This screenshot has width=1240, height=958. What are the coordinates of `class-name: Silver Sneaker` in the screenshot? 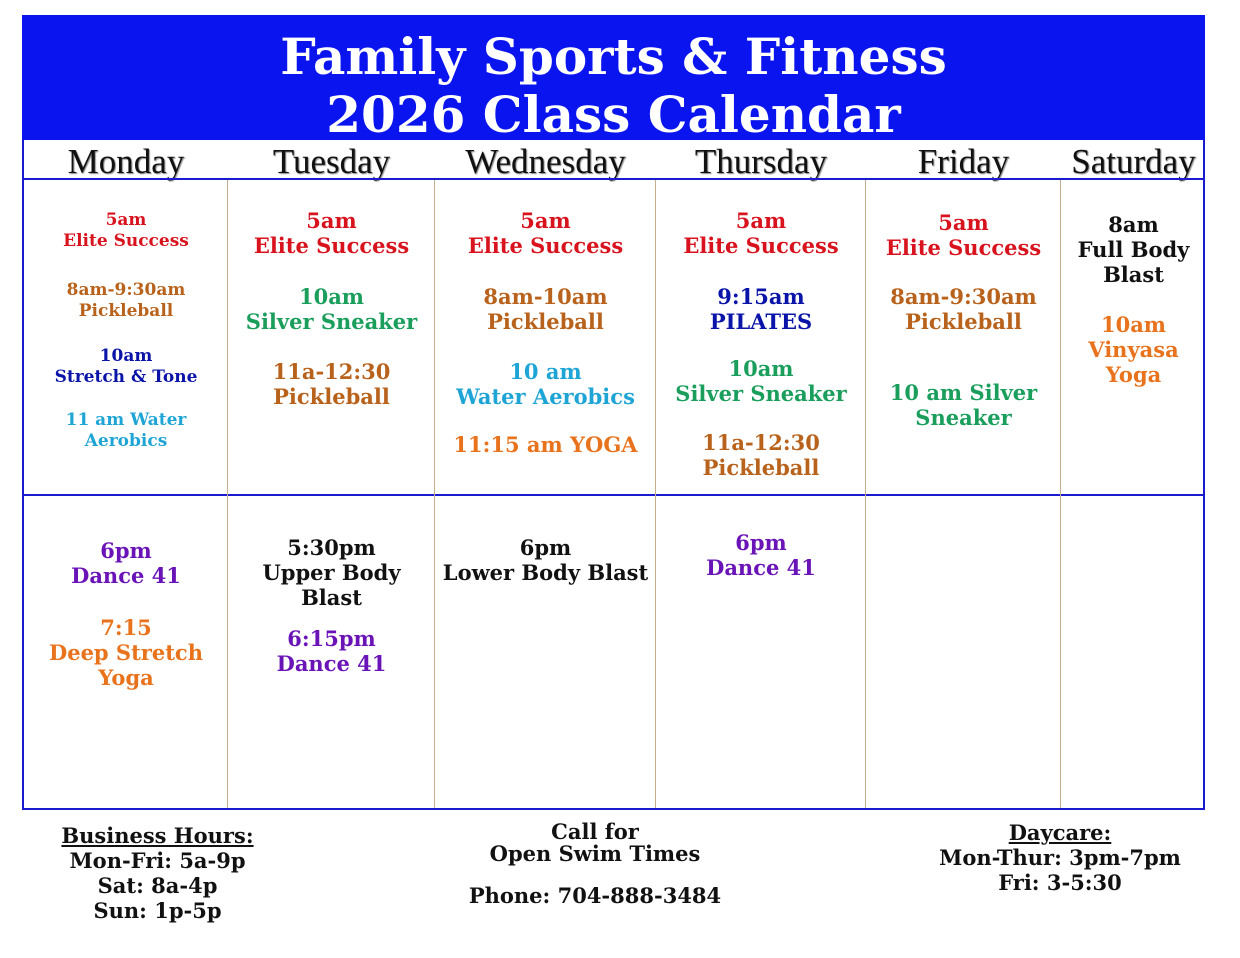 It's located at (761, 393).